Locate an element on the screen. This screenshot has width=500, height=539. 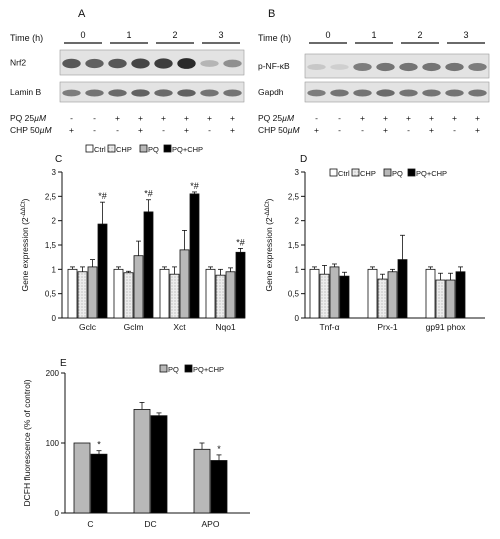
y-tick-label: 3 is located at coordinates (297, 172).